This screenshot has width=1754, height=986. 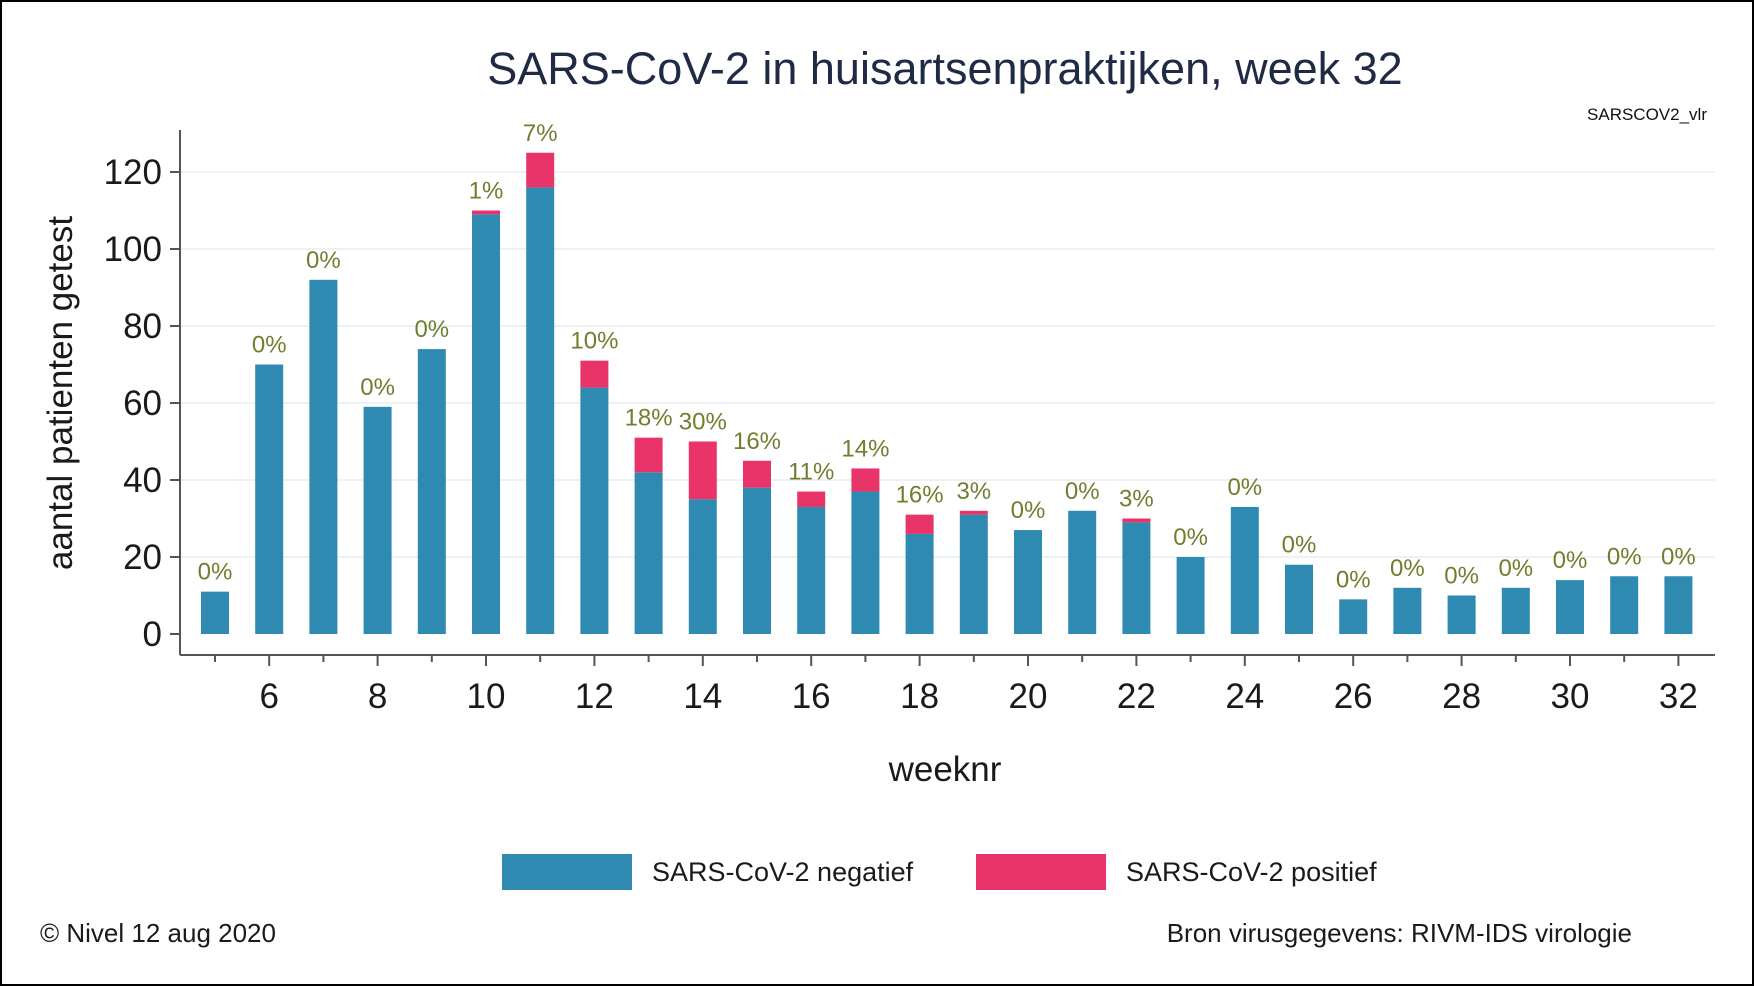 I want to click on x-tick-label: 26, so click(x=1353, y=696).